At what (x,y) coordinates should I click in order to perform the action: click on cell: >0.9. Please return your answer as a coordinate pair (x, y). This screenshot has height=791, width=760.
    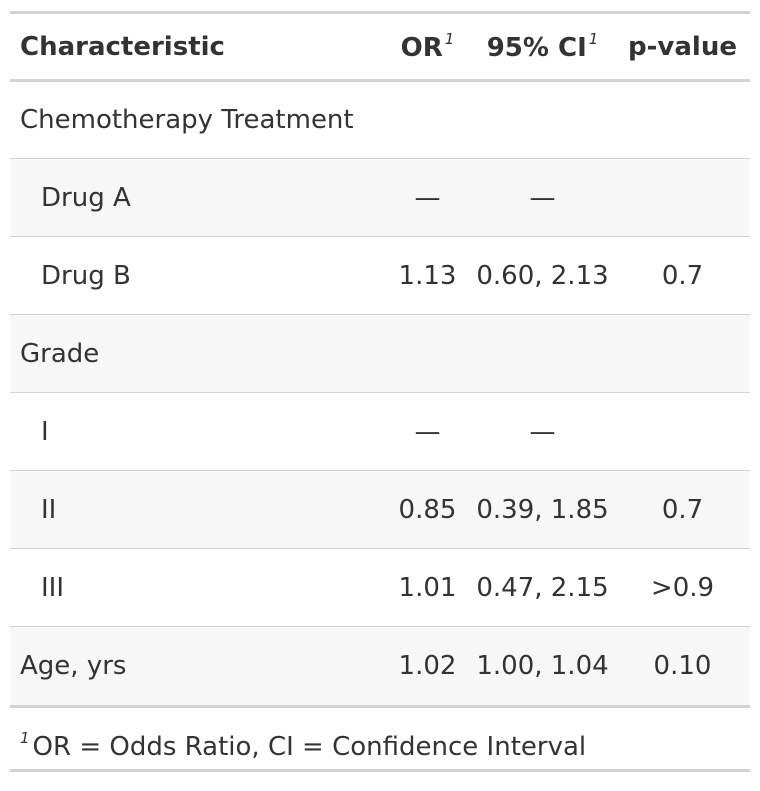
    Looking at the image, I should click on (682, 587).